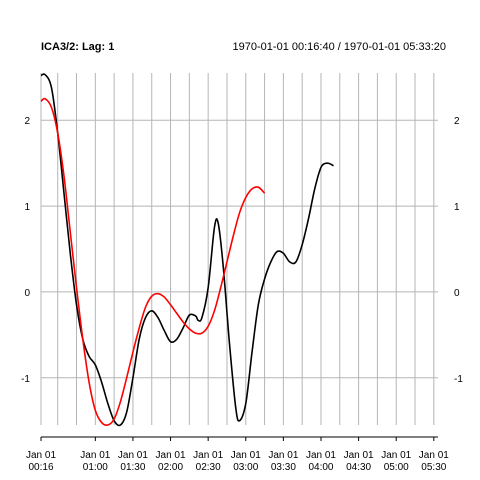 The image size is (480, 480). I want to click on x-tick-label-time: 01:30, so click(132, 467).